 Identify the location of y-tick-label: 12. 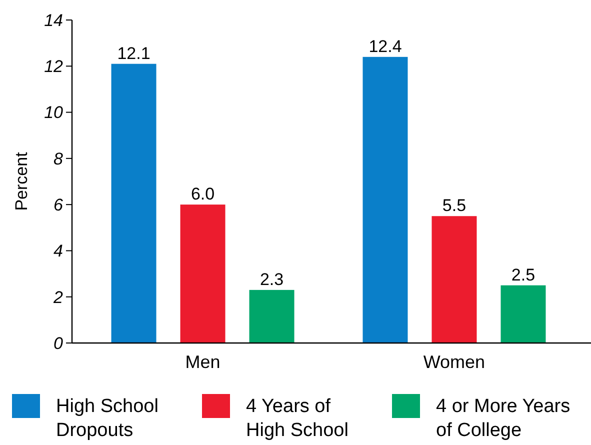
(54, 66).